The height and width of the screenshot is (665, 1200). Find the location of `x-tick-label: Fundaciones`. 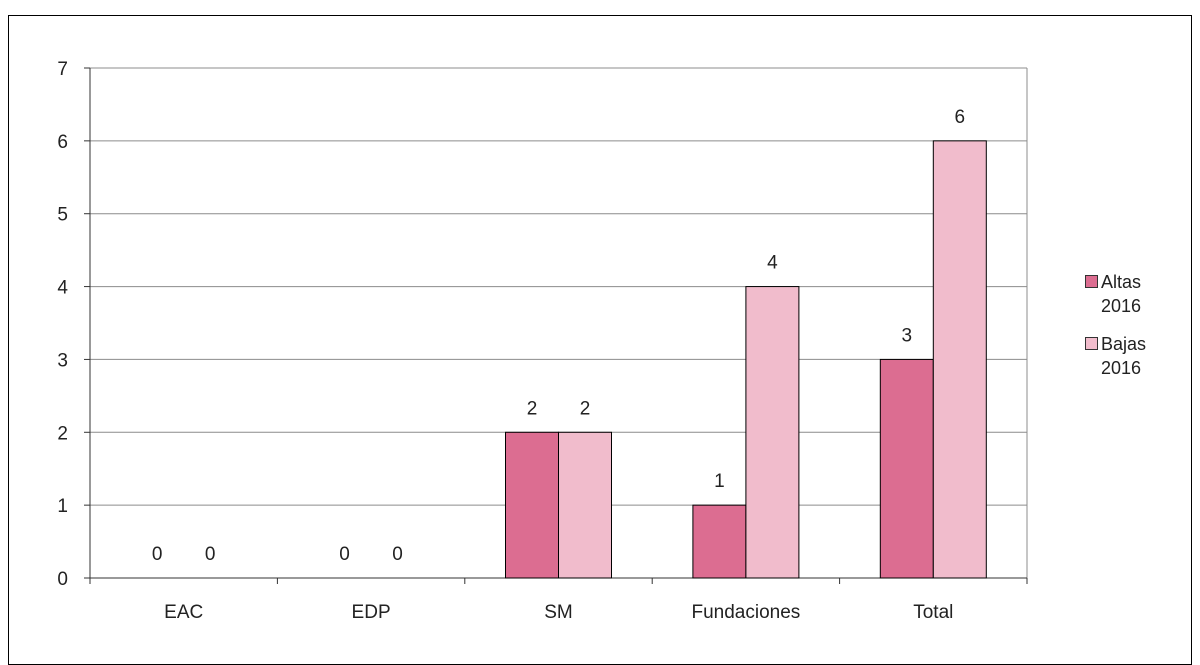

x-tick-label: Fundaciones is located at coordinates (746, 612).